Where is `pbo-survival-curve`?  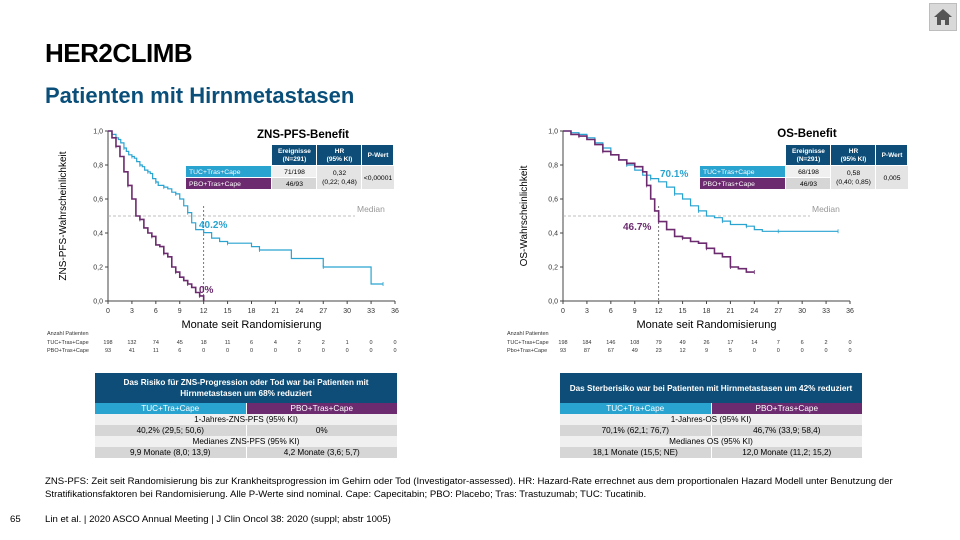 pbo-survival-curve is located at coordinates (659, 201).